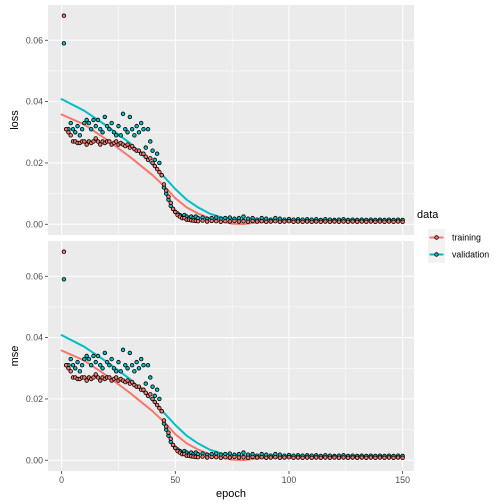 This screenshot has width=504, height=504. Describe the element at coordinates (61, 480) in the screenshot. I see `x-tick-label: 0` at that location.